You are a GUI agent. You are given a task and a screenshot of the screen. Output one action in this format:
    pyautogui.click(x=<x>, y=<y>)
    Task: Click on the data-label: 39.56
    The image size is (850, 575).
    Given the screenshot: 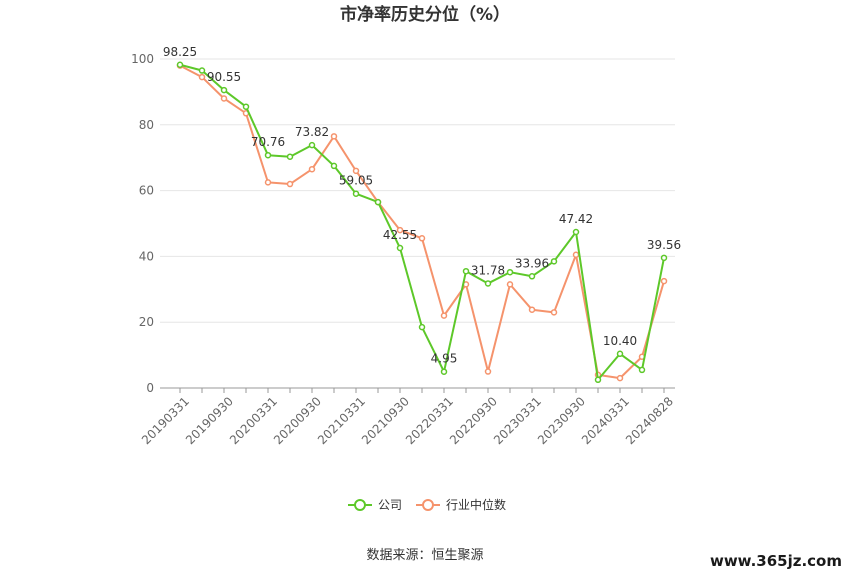 What is the action you would take?
    pyautogui.click(x=664, y=245)
    